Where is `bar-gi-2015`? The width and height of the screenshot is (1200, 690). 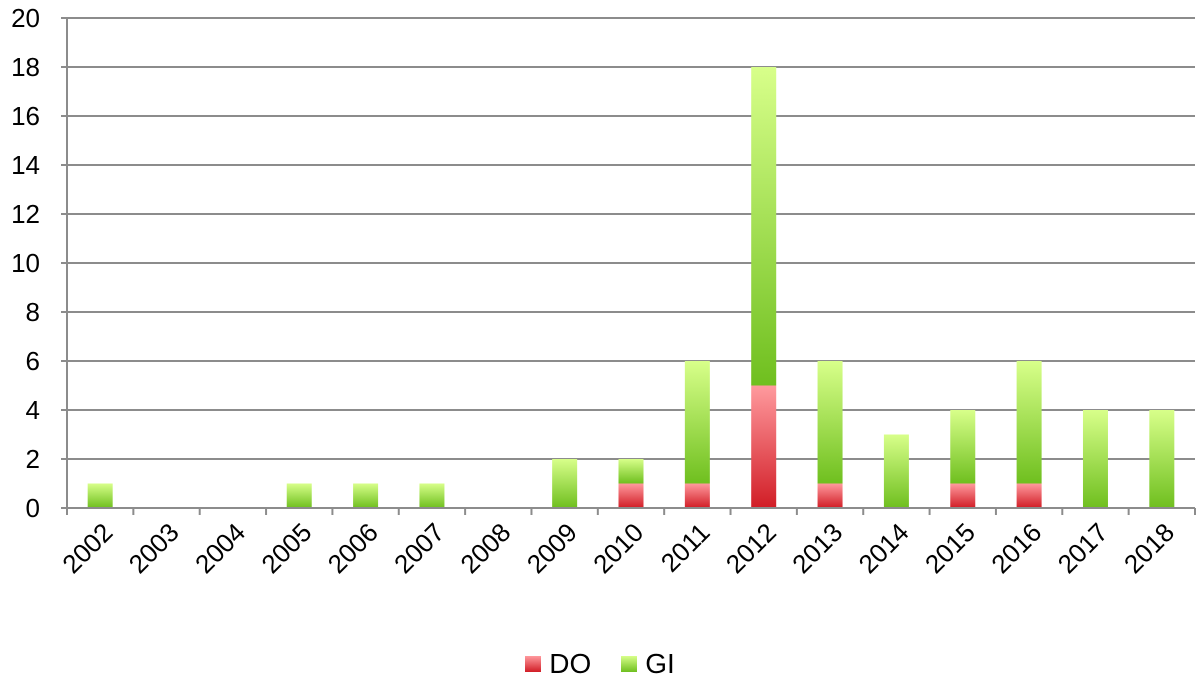
bar-gi-2015 is located at coordinates (963, 447).